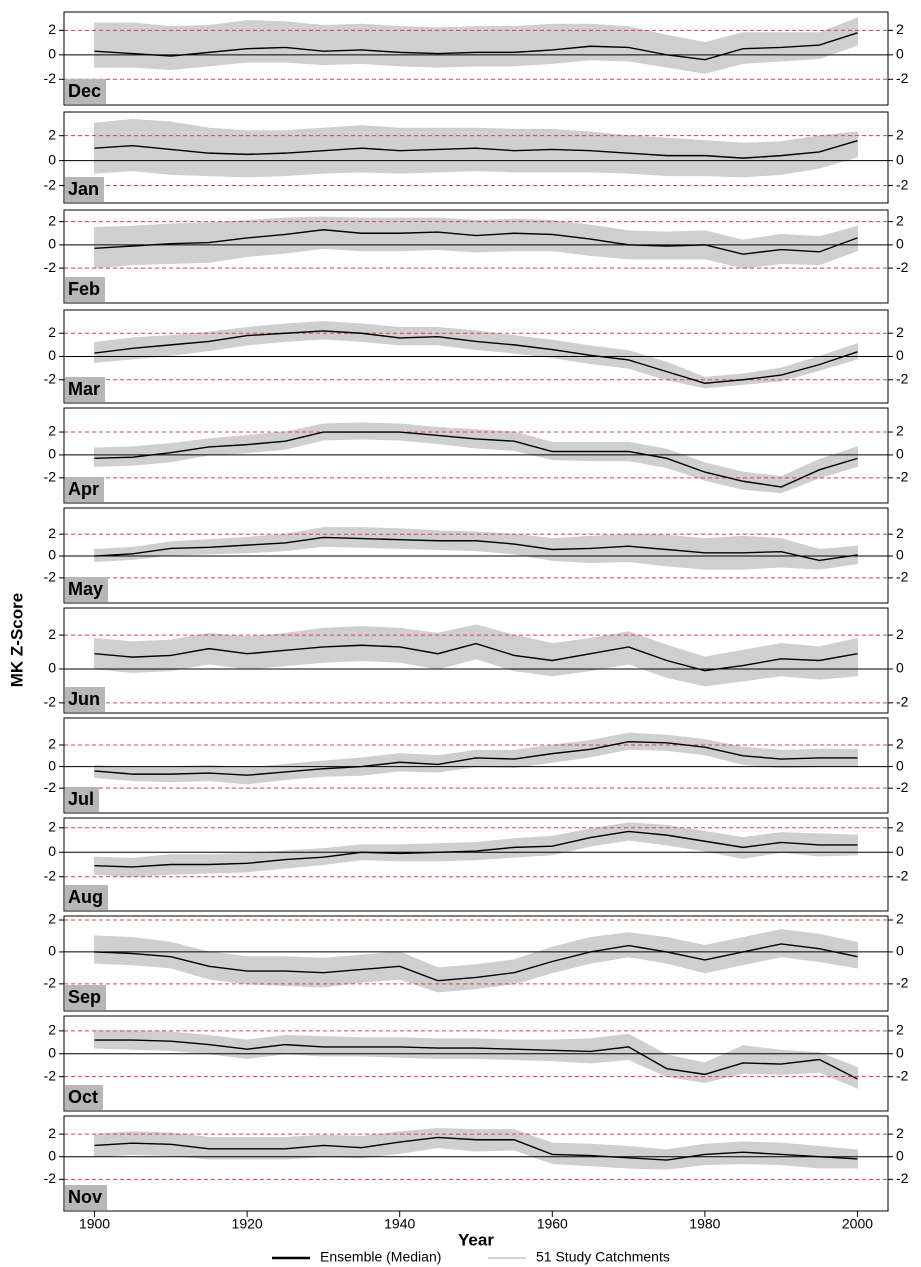  I want to click on legend-label: Ensemble (Median), so click(380, 1257).